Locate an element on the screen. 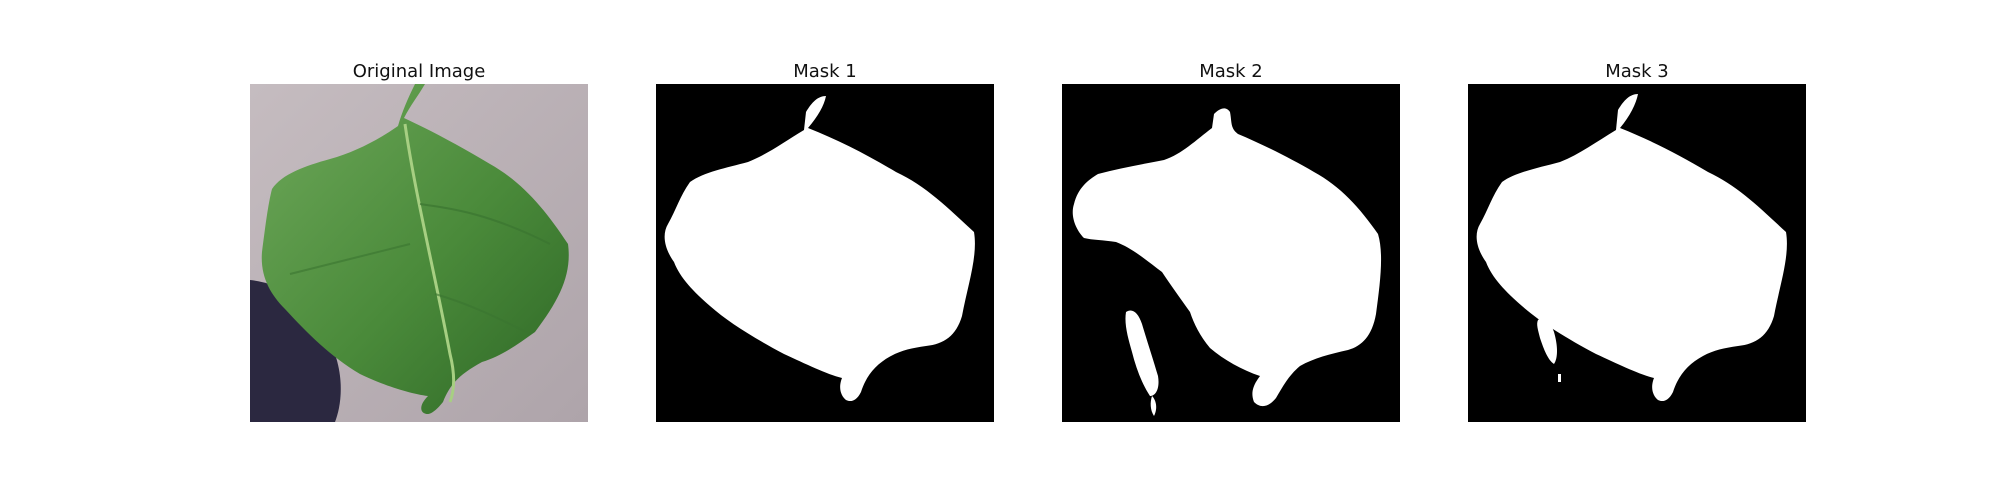 The image size is (2000, 500). panel-mask-2: Mask 2 is located at coordinates (1231, 241).